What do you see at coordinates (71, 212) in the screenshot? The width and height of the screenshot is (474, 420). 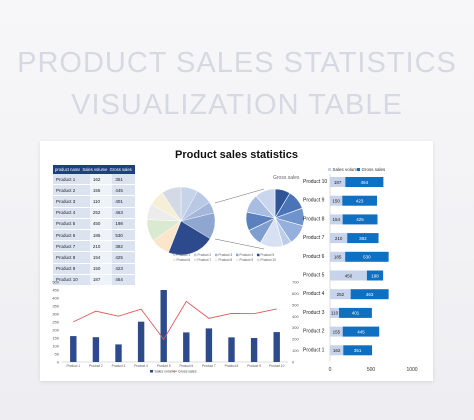 I see `table-cell: Product 4` at bounding box center [71, 212].